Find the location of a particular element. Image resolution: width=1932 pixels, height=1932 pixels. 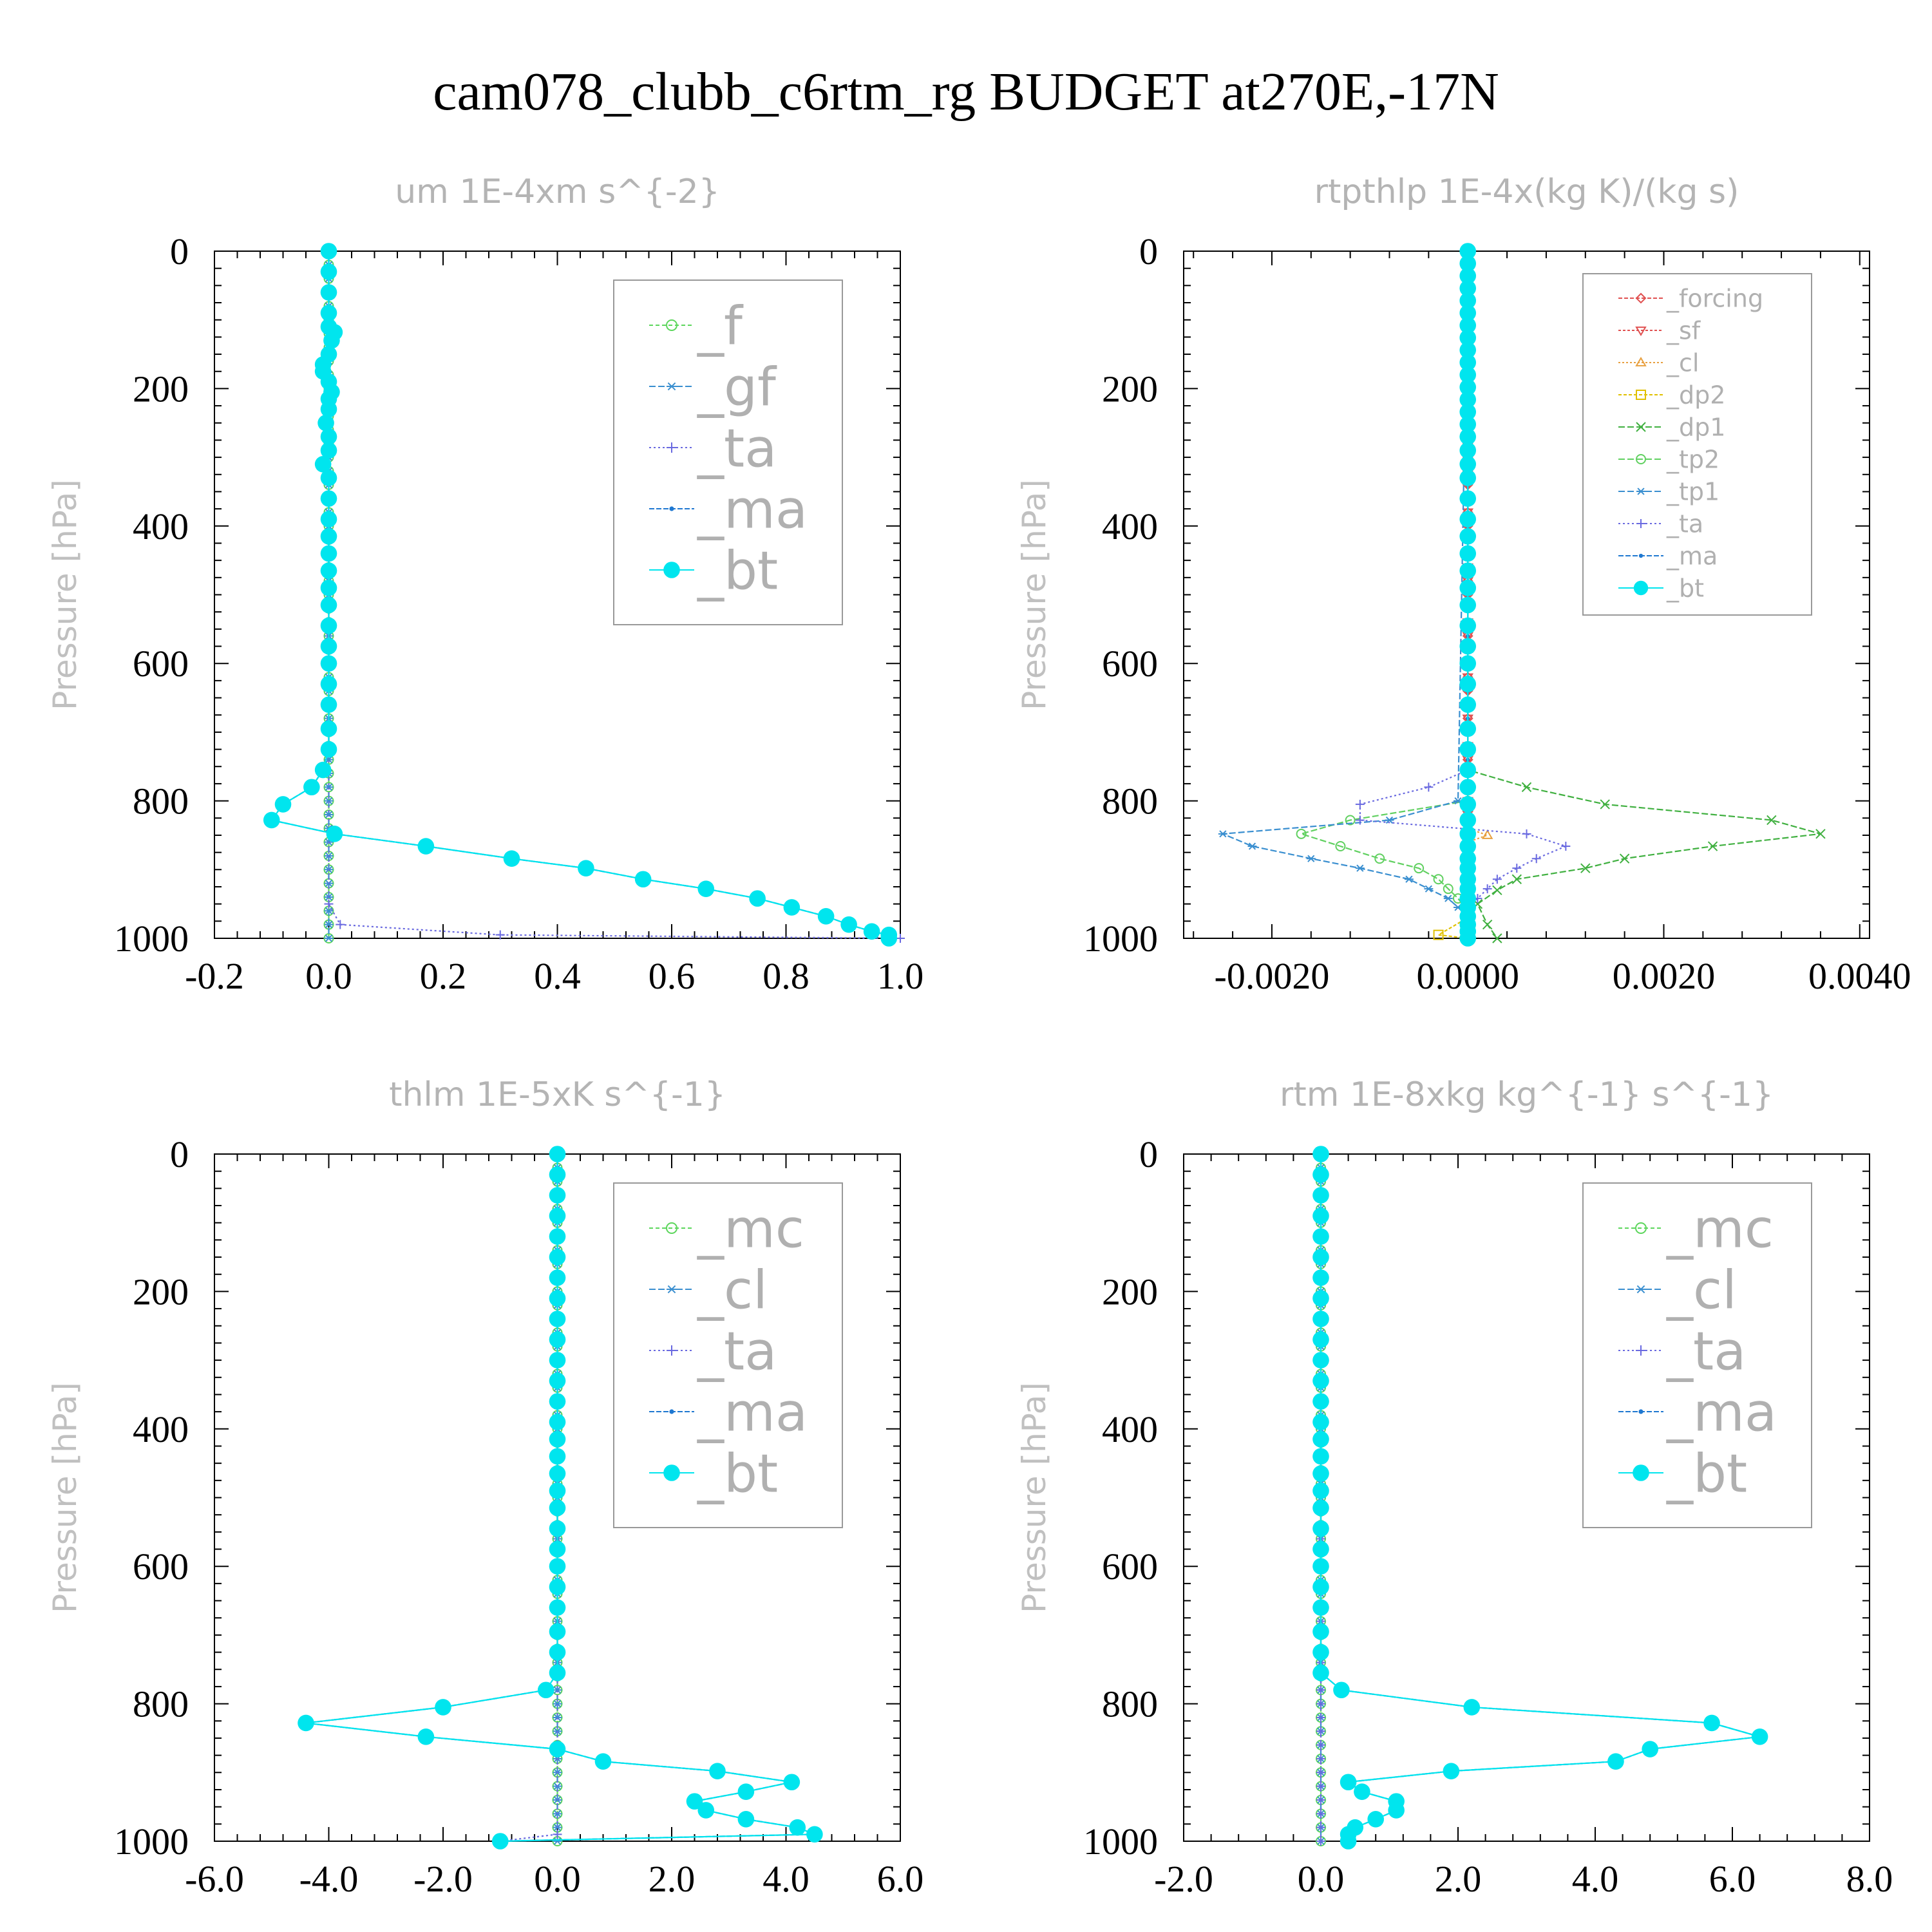

x-tick-label: 0.2 is located at coordinates (444, 976).